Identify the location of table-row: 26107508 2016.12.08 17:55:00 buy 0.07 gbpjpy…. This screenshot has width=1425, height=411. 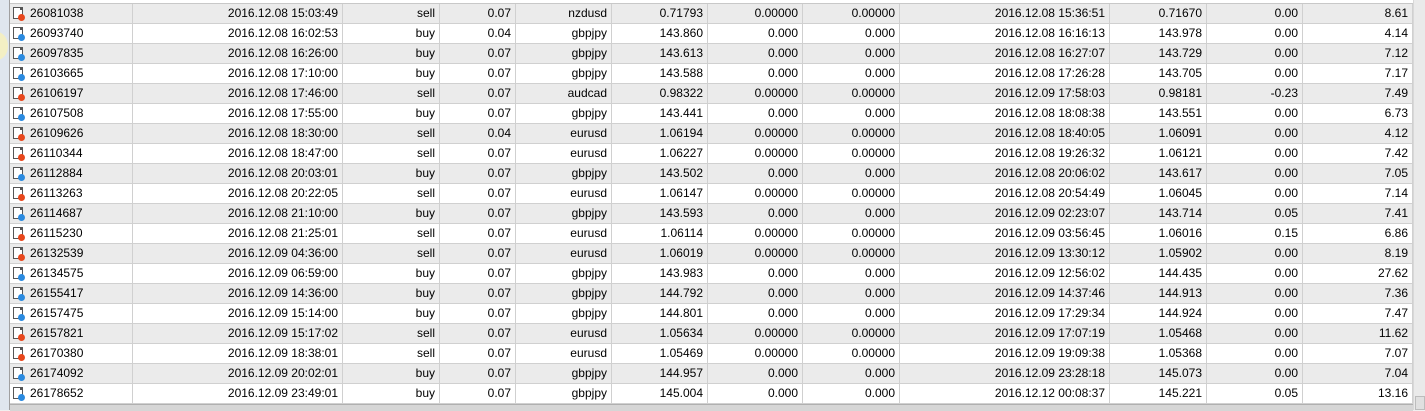
(711, 114).